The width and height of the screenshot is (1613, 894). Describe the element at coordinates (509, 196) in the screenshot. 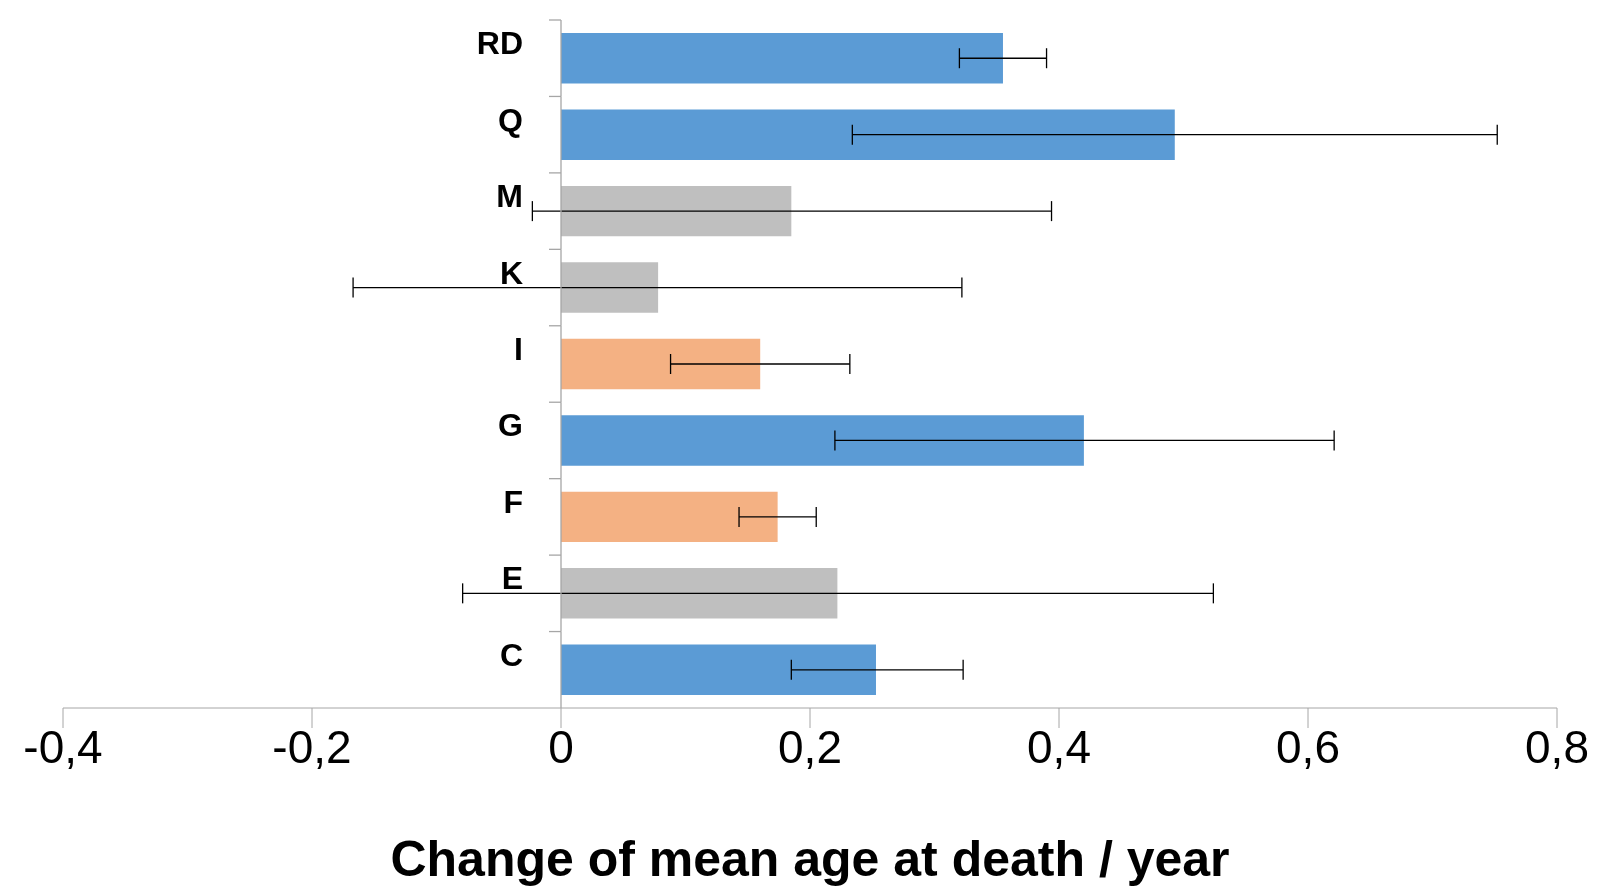

I see `y-tick-label: M` at that location.